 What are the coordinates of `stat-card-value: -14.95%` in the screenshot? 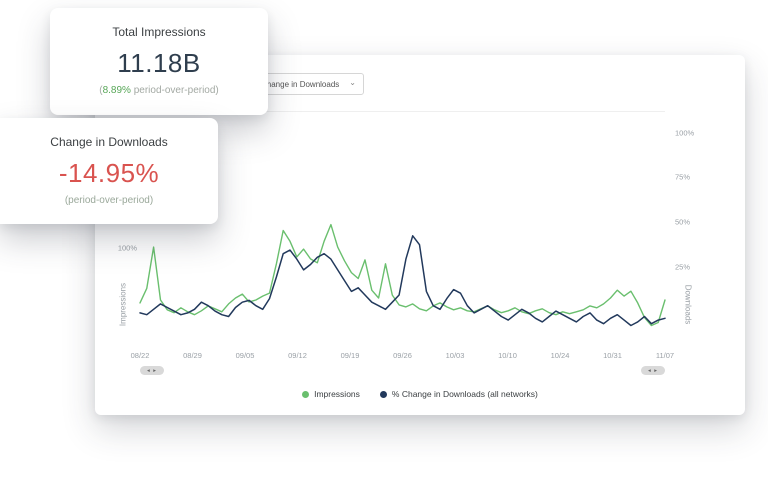 It's located at (109, 173).